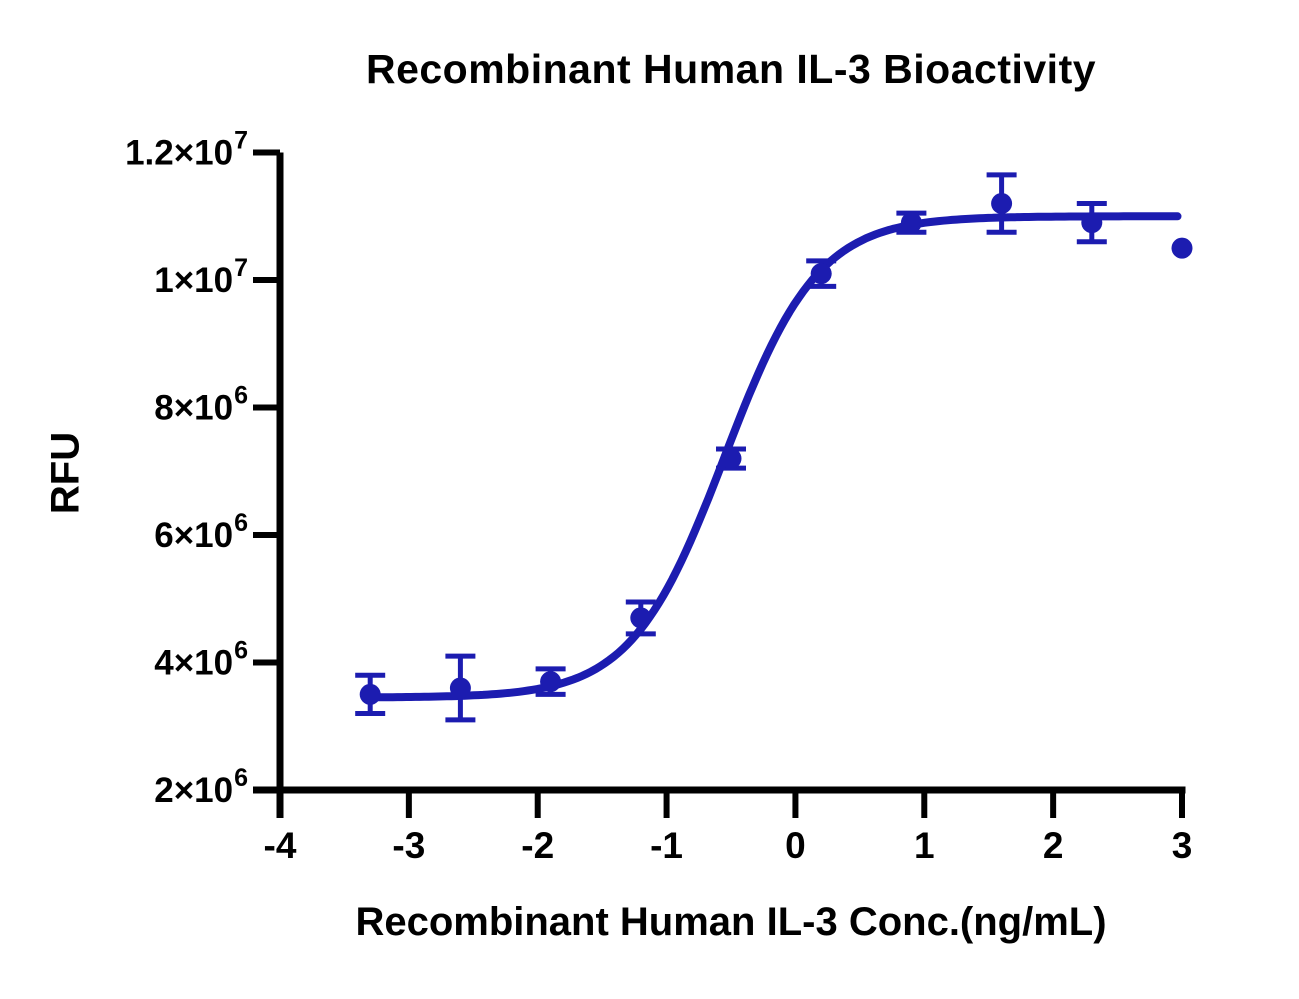  What do you see at coordinates (731, 69) in the screenshot?
I see `chart-title: Recombinant Human IL-3 Bioactivity` at bounding box center [731, 69].